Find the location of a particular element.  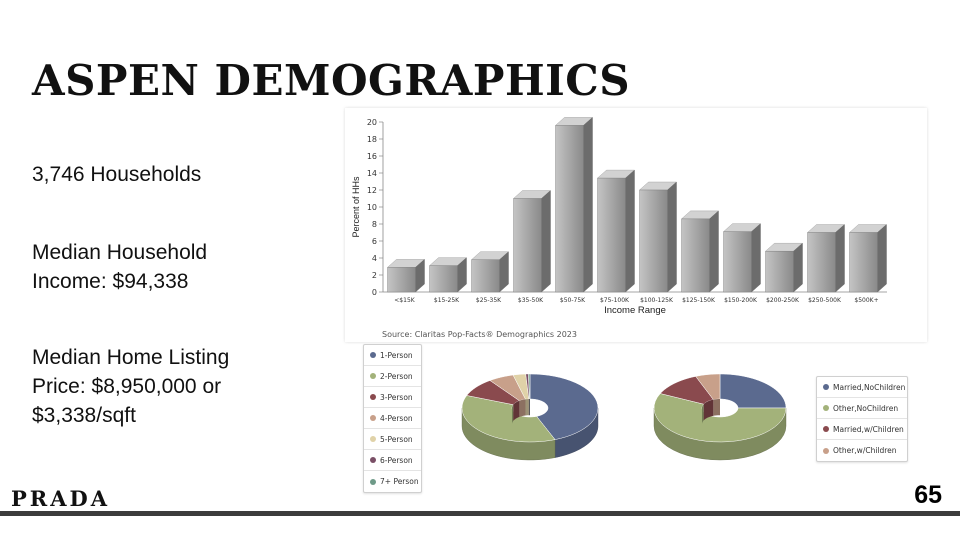

page-number: 65 is located at coordinates (928, 495).